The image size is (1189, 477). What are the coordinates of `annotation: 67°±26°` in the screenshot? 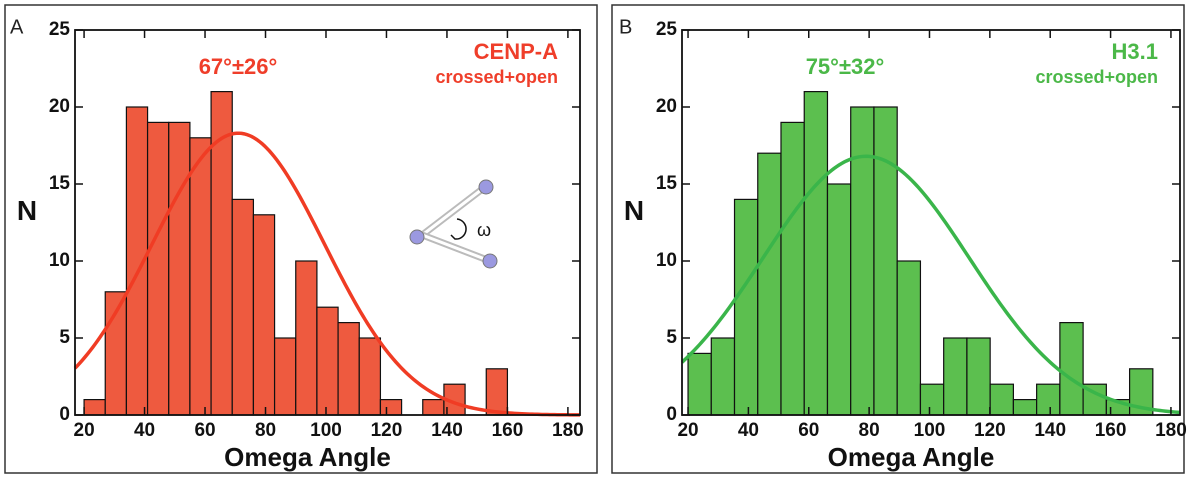 It's located at (238, 66).